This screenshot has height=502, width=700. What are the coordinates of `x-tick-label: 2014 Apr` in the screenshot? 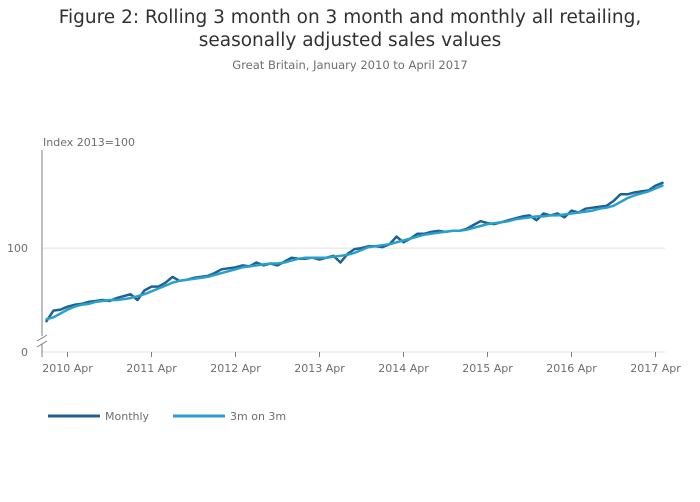 It's located at (403, 368).